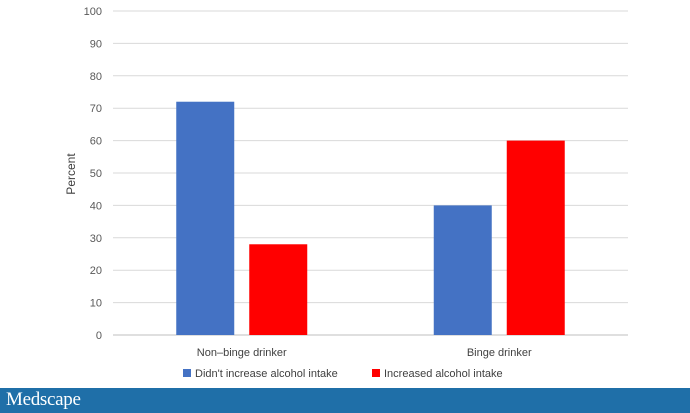 This screenshot has width=690, height=413. Describe the element at coordinates (345, 400) in the screenshot. I see `footer-bar: Medscape` at that location.